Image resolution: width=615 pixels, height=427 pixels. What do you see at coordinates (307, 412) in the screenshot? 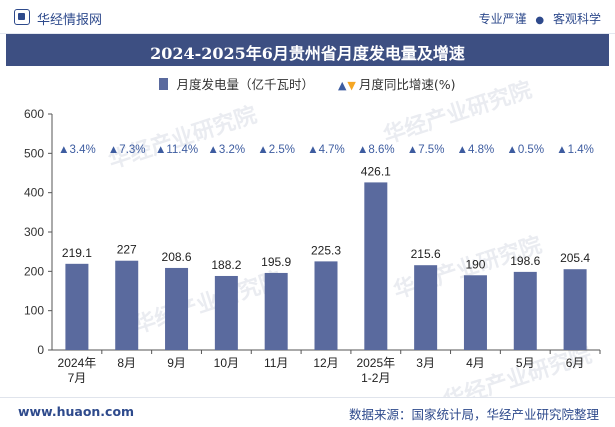
I see `footer: www.huaon.com 数据来源：国家统计局，华经产业研究院整理` at bounding box center [307, 412].